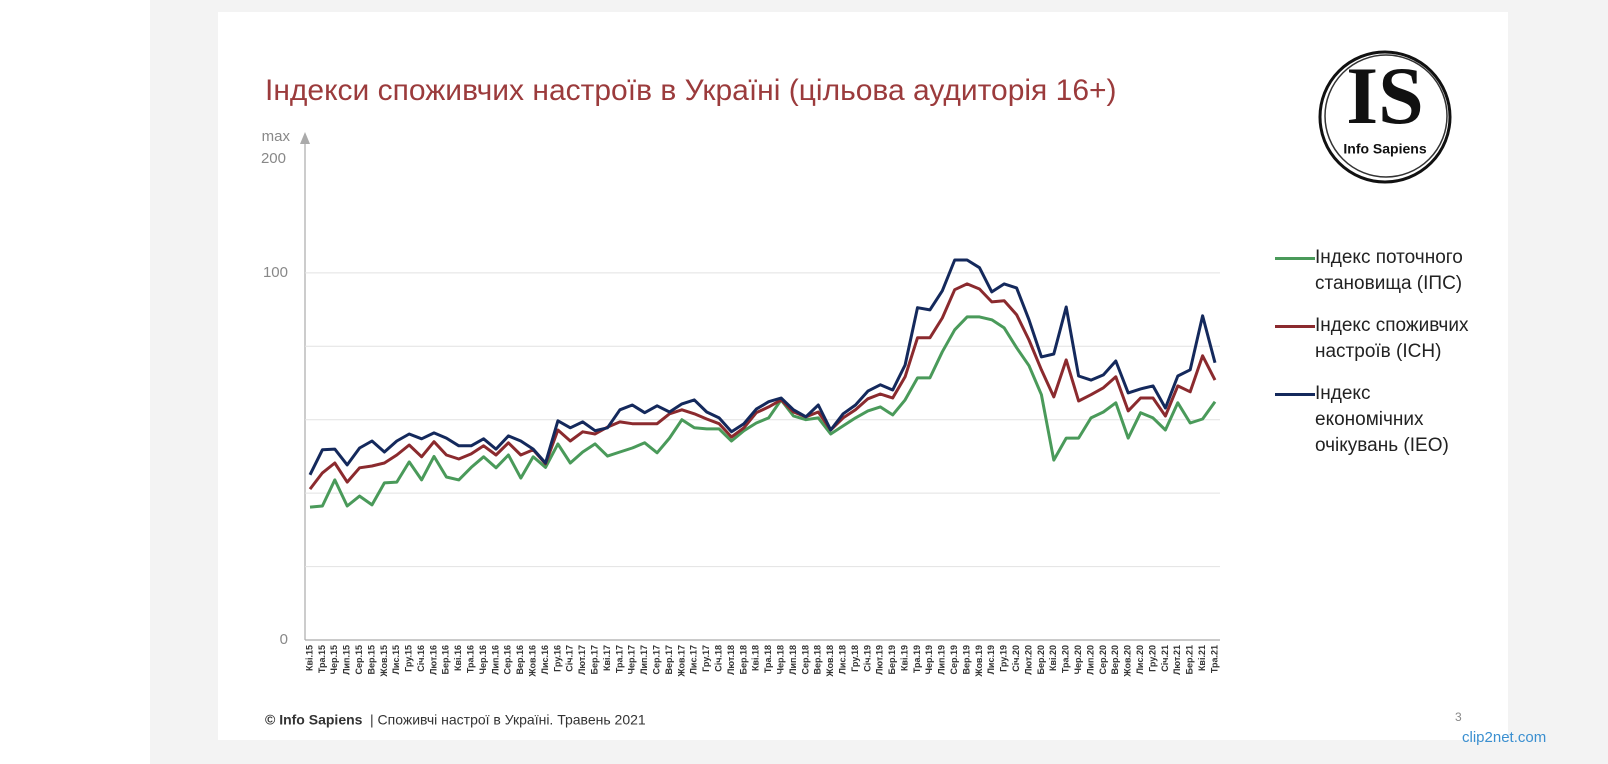  What do you see at coordinates (1214, 659) in the screenshot?
I see `x-tick-label: Тра.21` at bounding box center [1214, 659].